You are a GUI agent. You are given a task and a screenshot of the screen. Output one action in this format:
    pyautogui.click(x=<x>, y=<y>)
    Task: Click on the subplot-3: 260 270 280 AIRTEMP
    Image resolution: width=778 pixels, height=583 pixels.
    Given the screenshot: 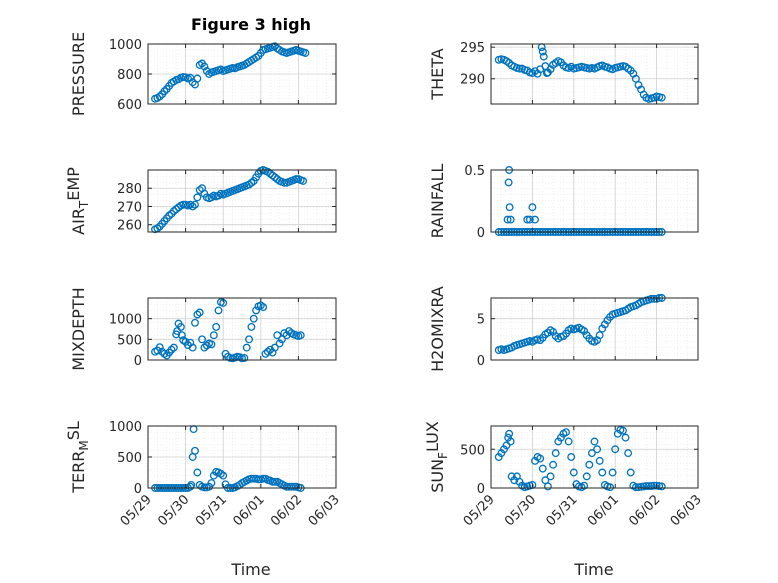 What is the action you would take?
    pyautogui.click(x=200, y=200)
    